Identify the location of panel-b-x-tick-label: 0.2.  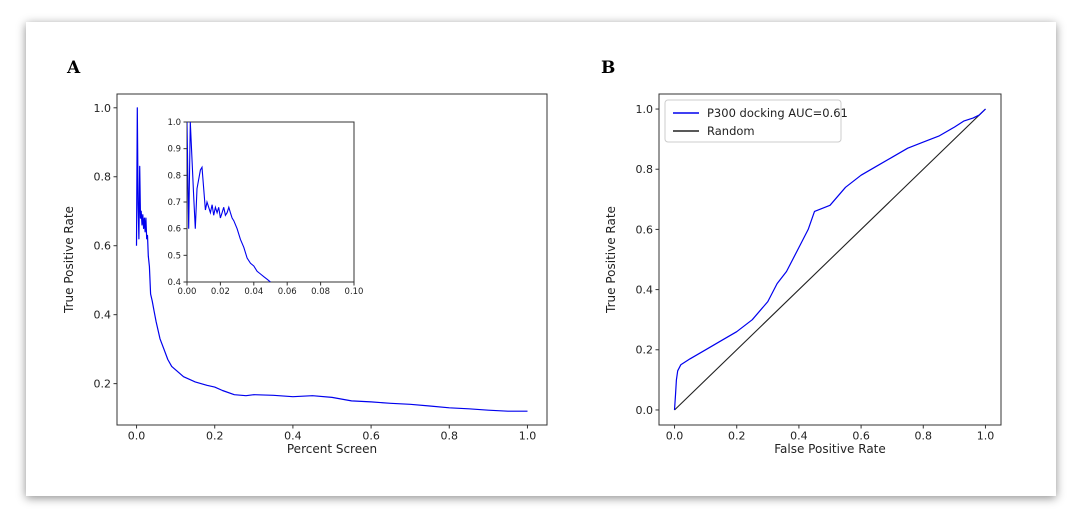
(737, 436).